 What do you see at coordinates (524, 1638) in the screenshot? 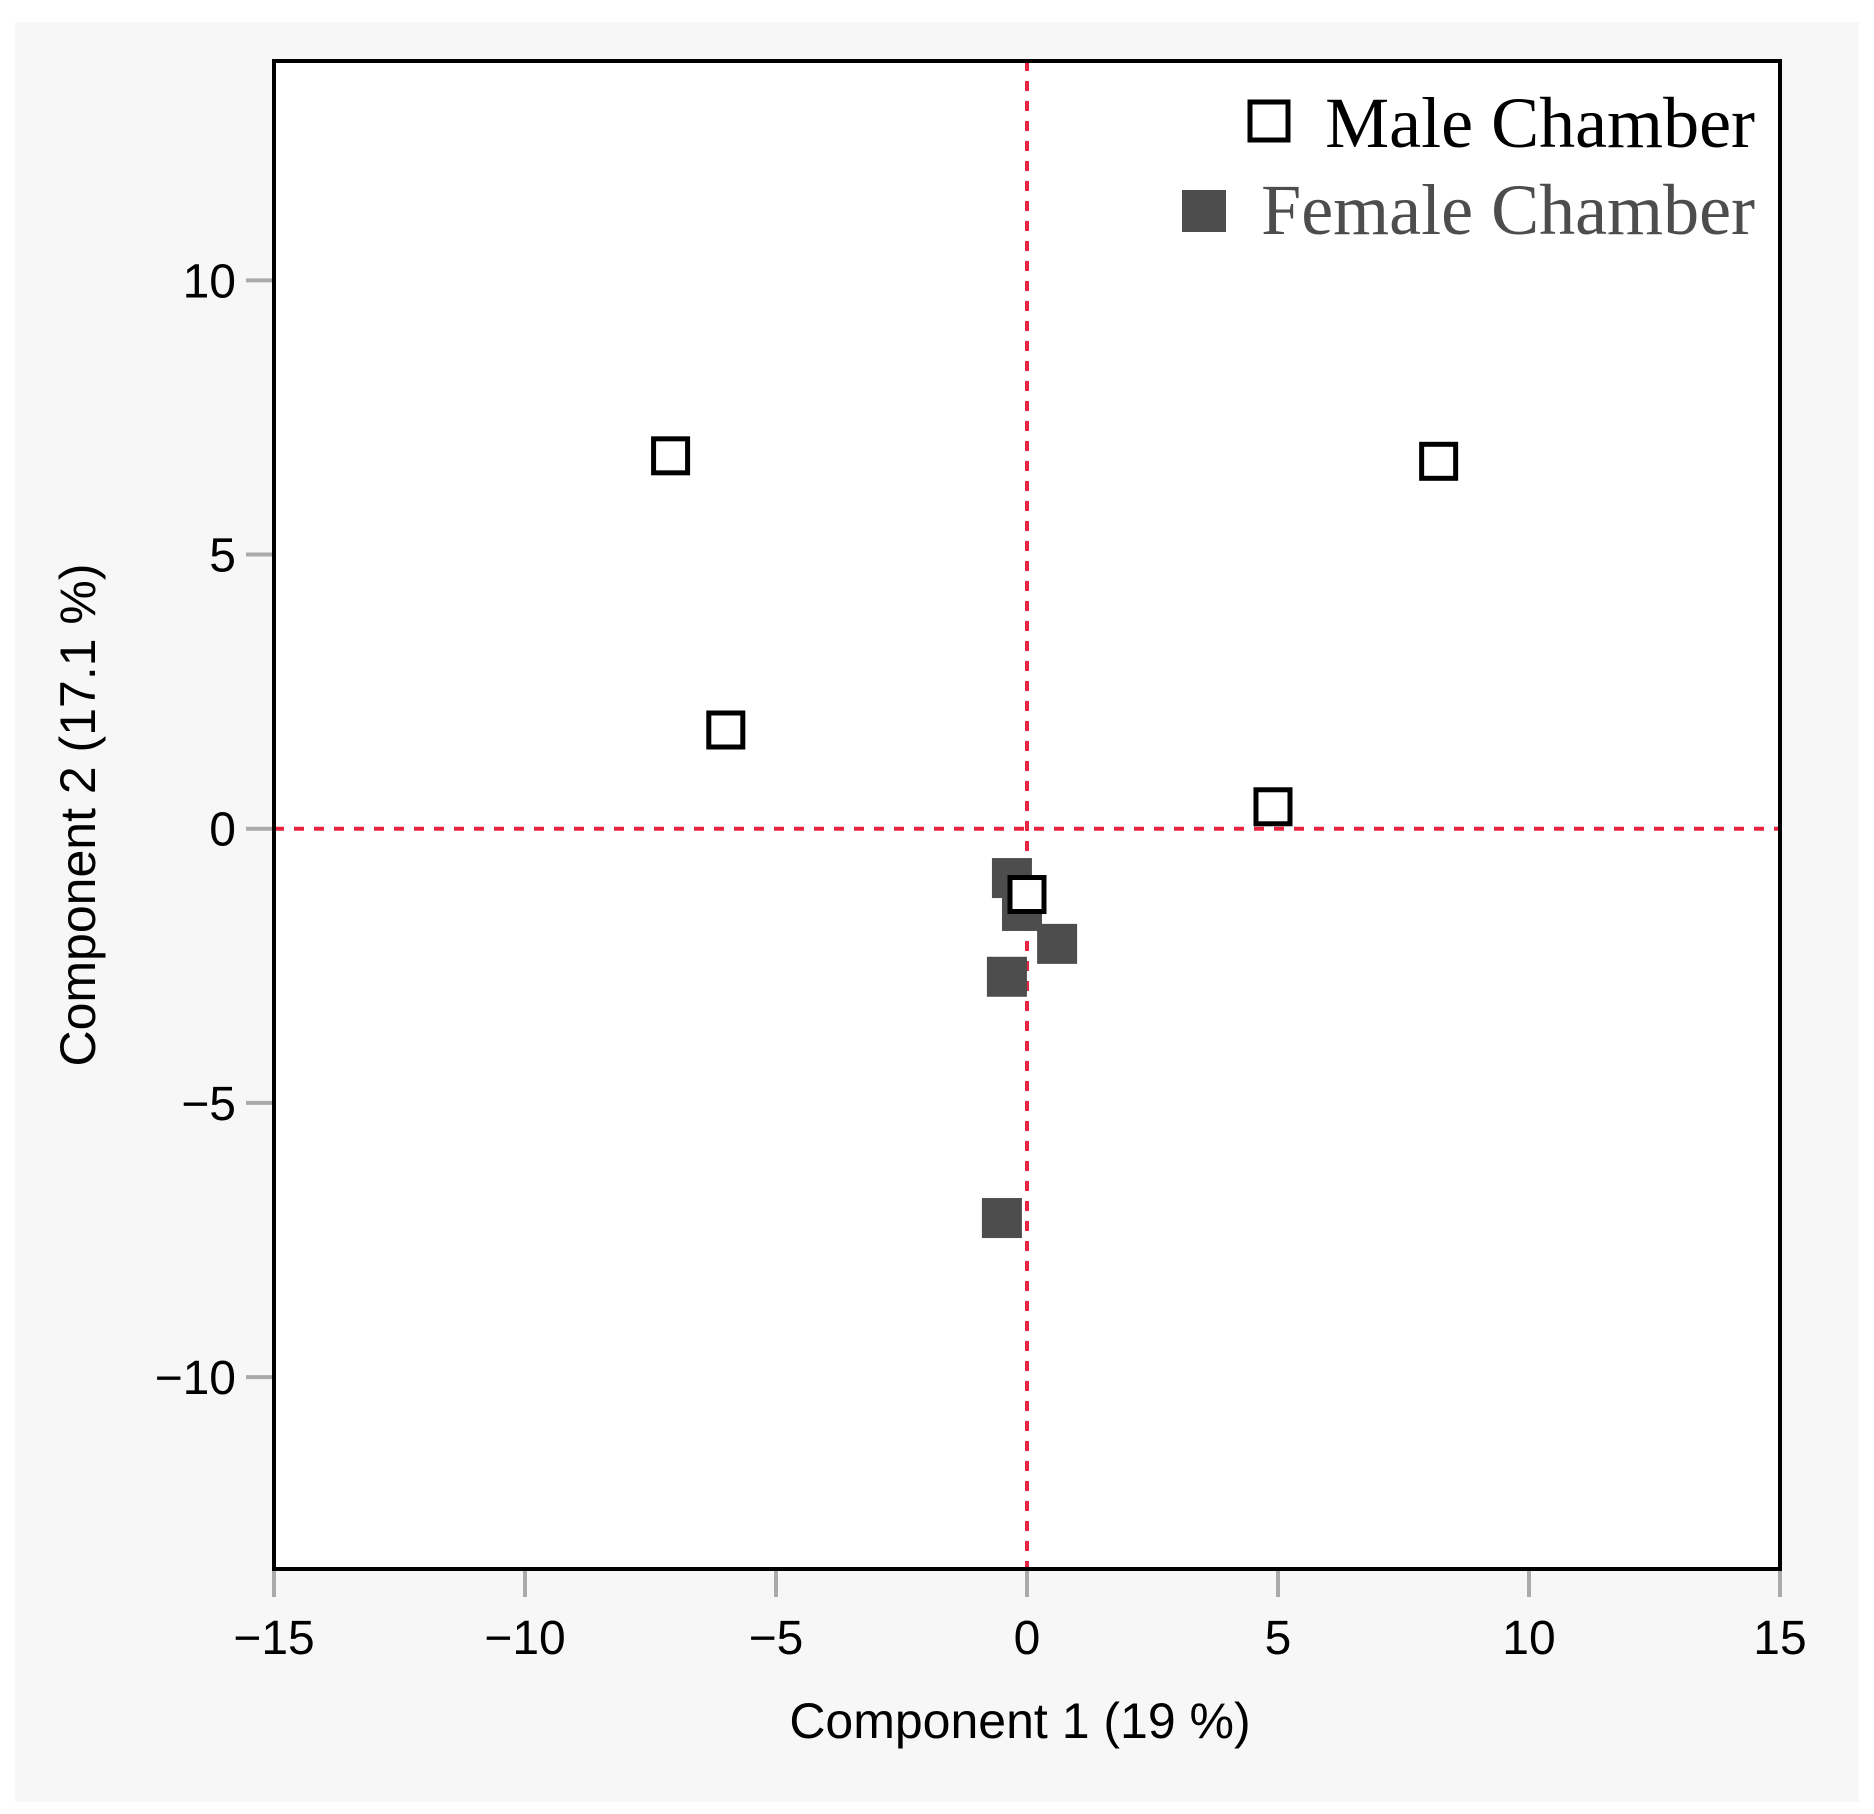
I see `x-tick-label: −10` at bounding box center [524, 1638].